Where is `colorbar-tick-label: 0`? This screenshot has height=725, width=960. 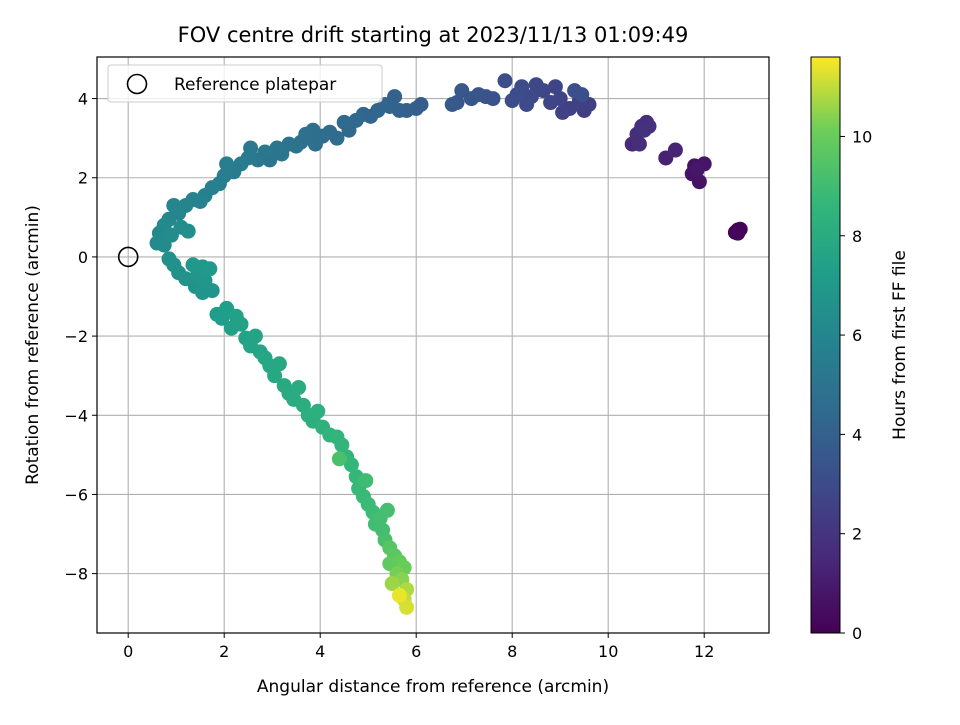
colorbar-tick-label: 0 is located at coordinates (857, 633).